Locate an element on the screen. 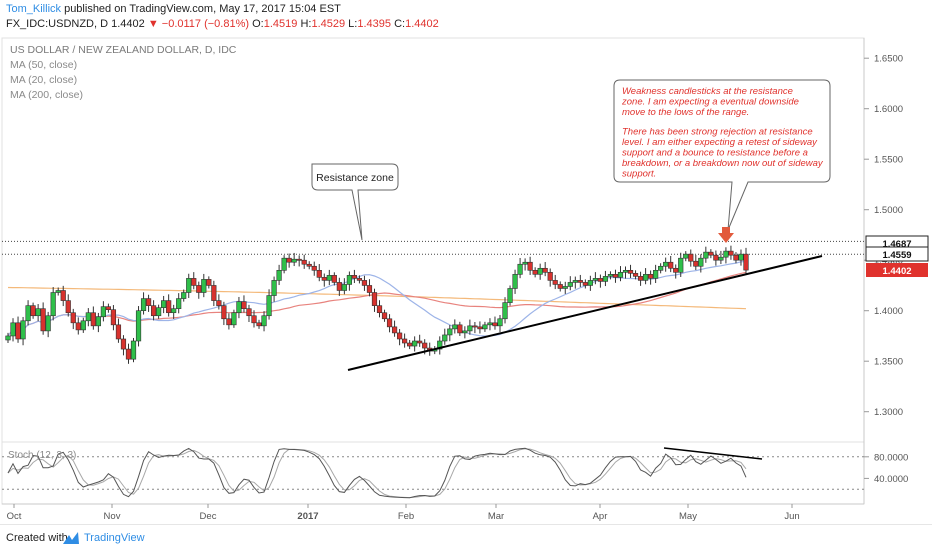 Image resolution: width=932 pixels, height=551 pixels. tag-text-top: 1.4687 is located at coordinates (896, 244).